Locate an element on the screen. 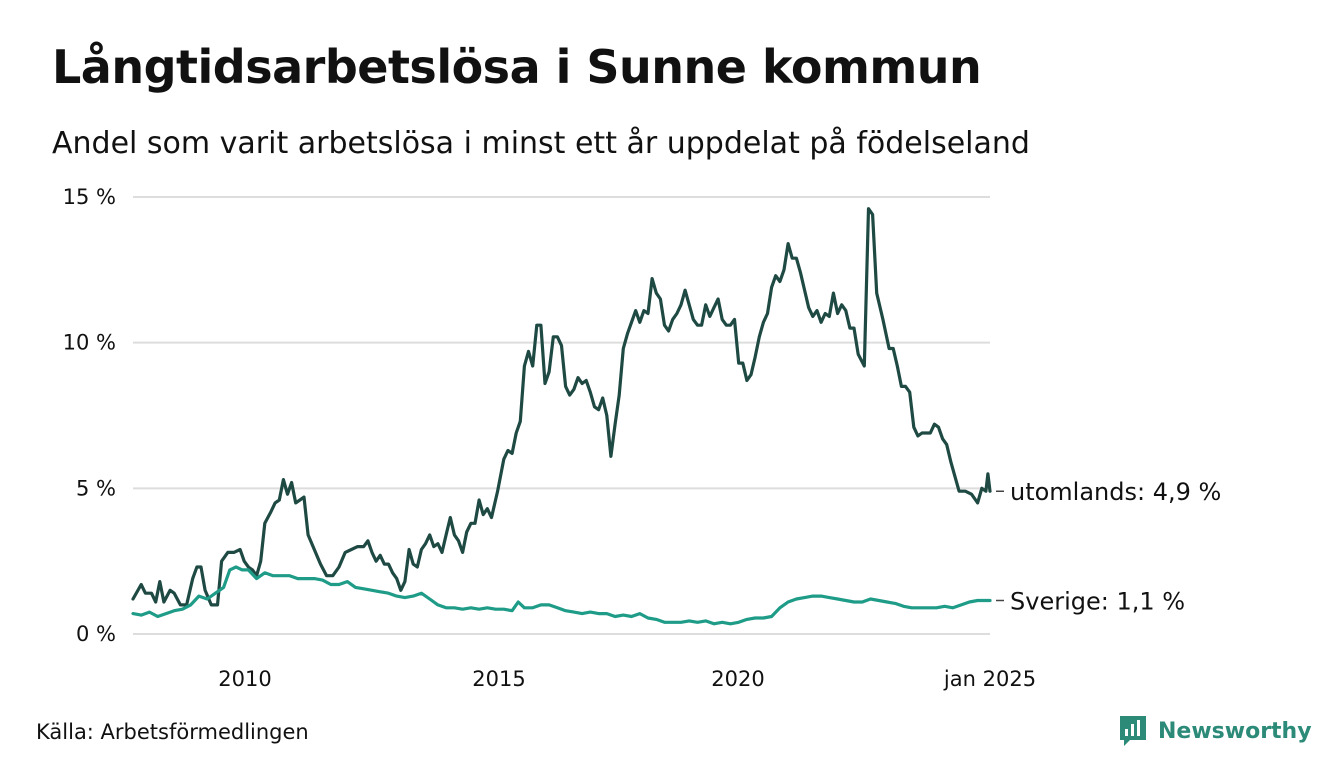 The width and height of the screenshot is (1340, 780). y-tick-label: 0 % is located at coordinates (96, 634).